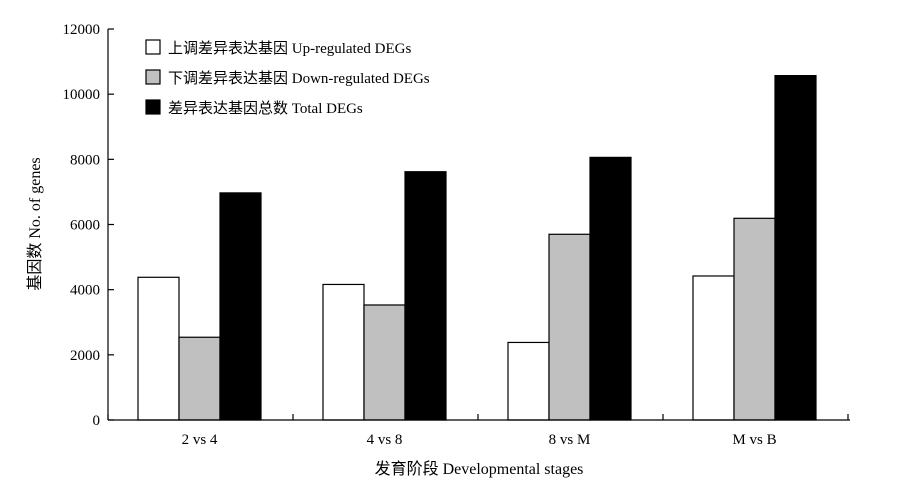 This screenshot has width=900, height=496. Describe the element at coordinates (754, 440) in the screenshot. I see `x-tick-label: M vs B` at that location.